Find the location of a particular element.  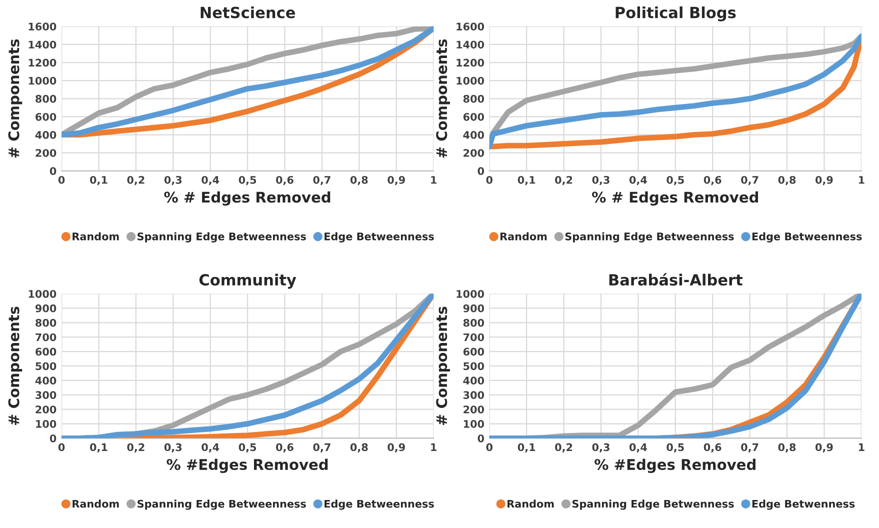

chart-title: Barabási-Albert is located at coordinates (676, 279).